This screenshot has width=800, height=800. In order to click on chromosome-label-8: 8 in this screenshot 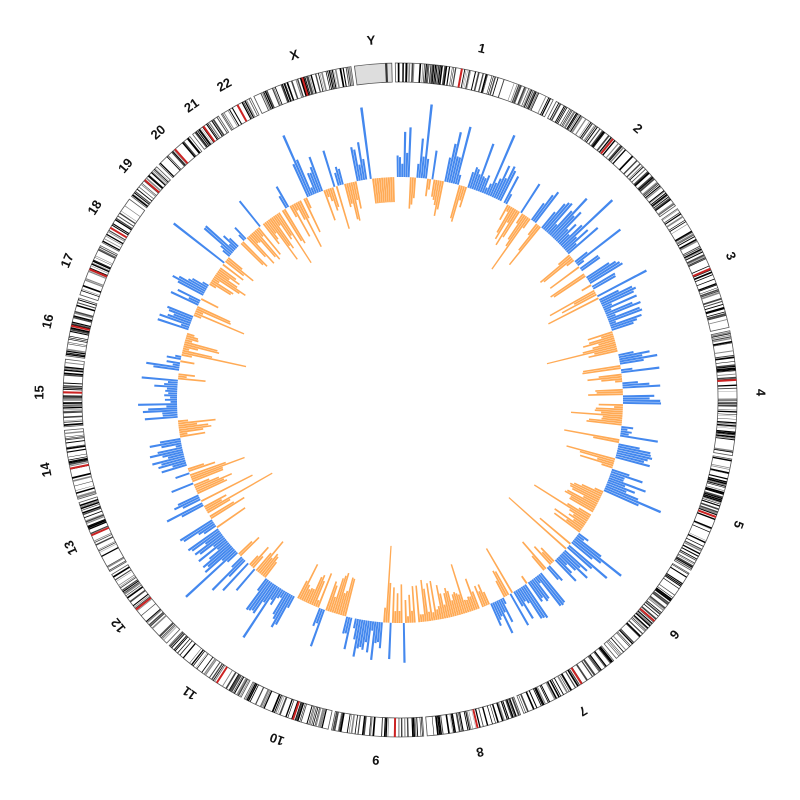, I will do `click(480, 752)`.